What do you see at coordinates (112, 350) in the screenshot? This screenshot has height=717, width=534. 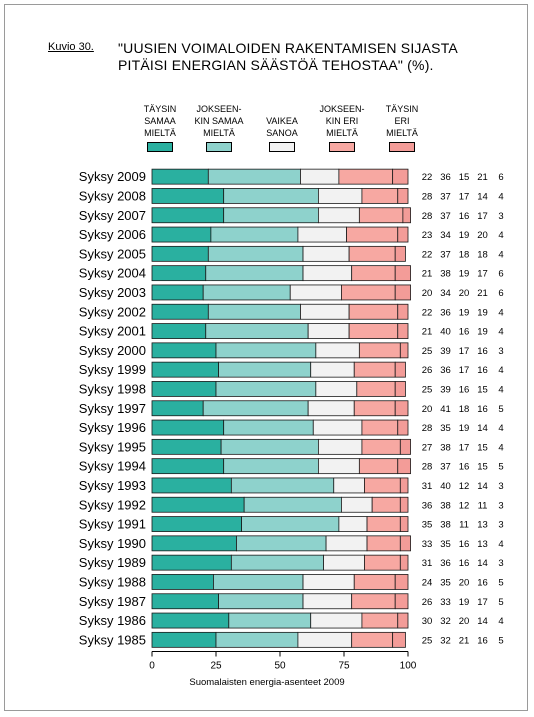 I see `category-label: Syksy 2000` at bounding box center [112, 350].